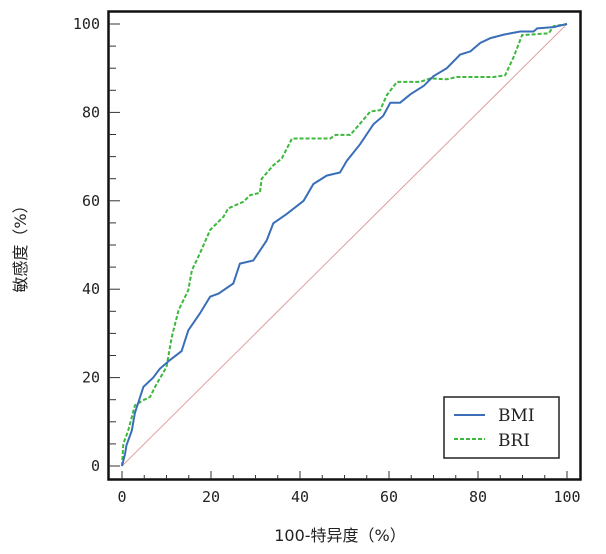 The height and width of the screenshot is (554, 606). Describe the element at coordinates (95, 466) in the screenshot. I see `y-tick-label: 0` at that location.